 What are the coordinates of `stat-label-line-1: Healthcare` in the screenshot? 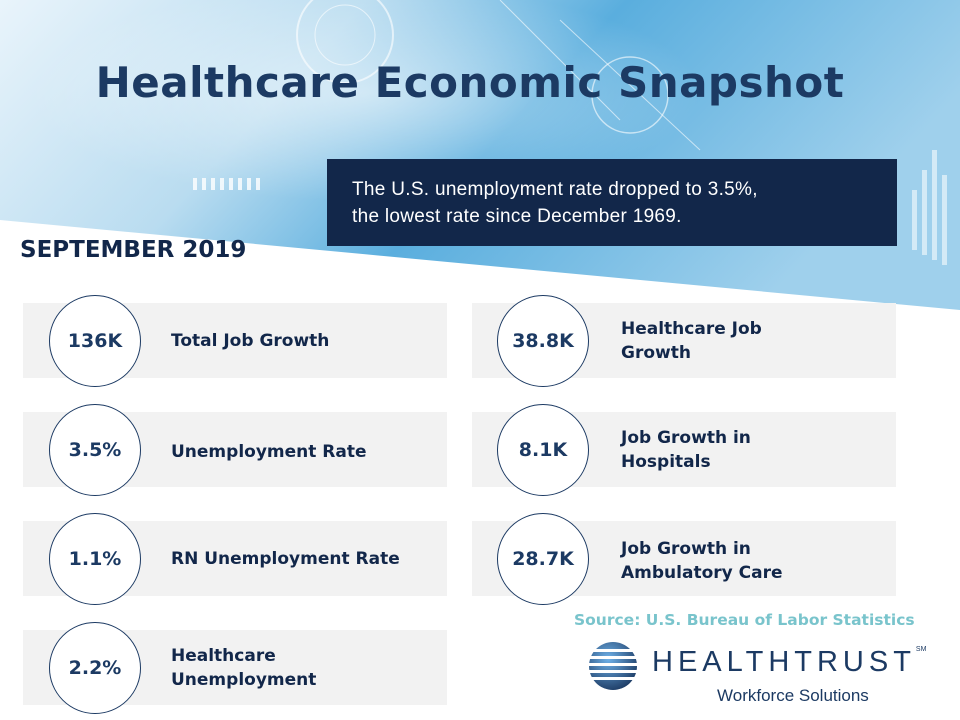 It's located at (223, 655).